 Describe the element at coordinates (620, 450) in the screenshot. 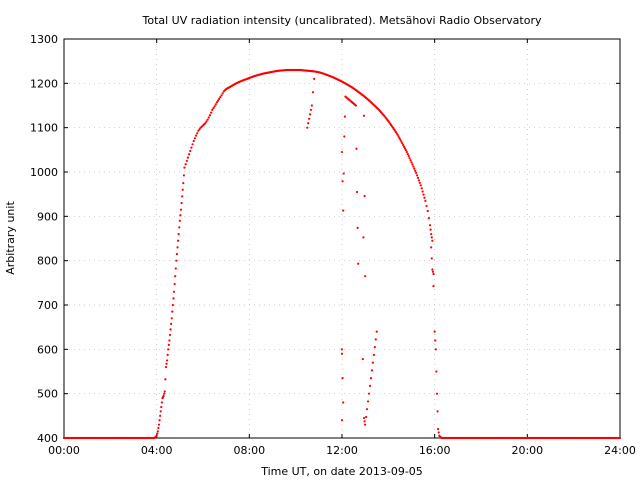

I see `x-tick-label: 24:00` at that location.